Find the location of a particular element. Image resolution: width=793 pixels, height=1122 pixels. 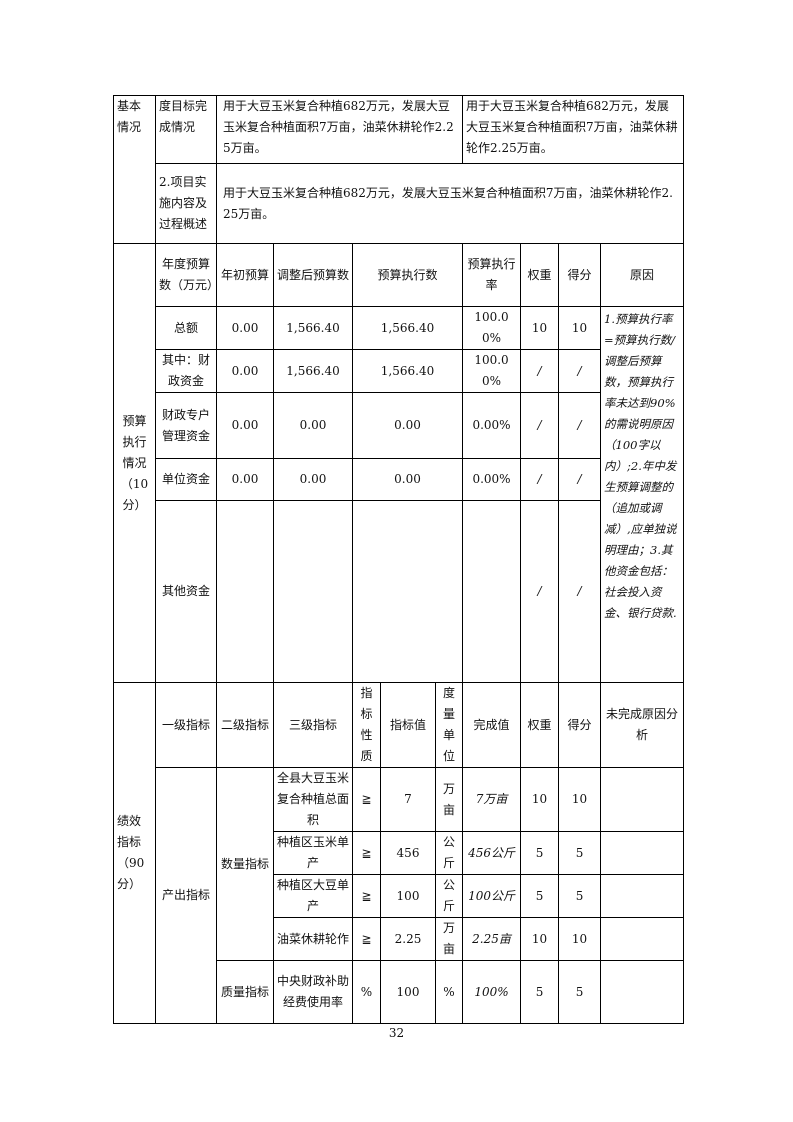

performance-row: 油菜休耕轮作 ≧ 2.25 万亩 2.25亩 10 10 is located at coordinates (399, 939).